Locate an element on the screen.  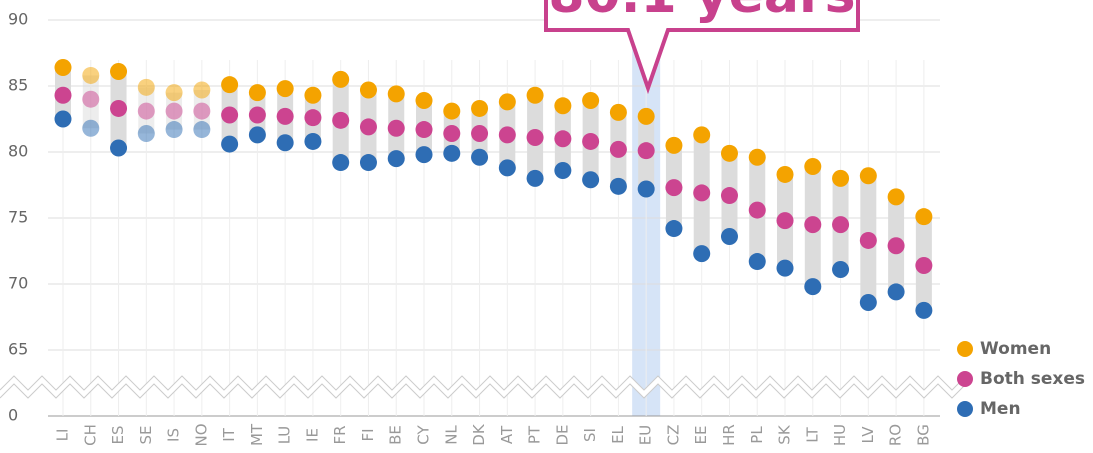
x-tick-label: IE is located at coordinates (312, 435).